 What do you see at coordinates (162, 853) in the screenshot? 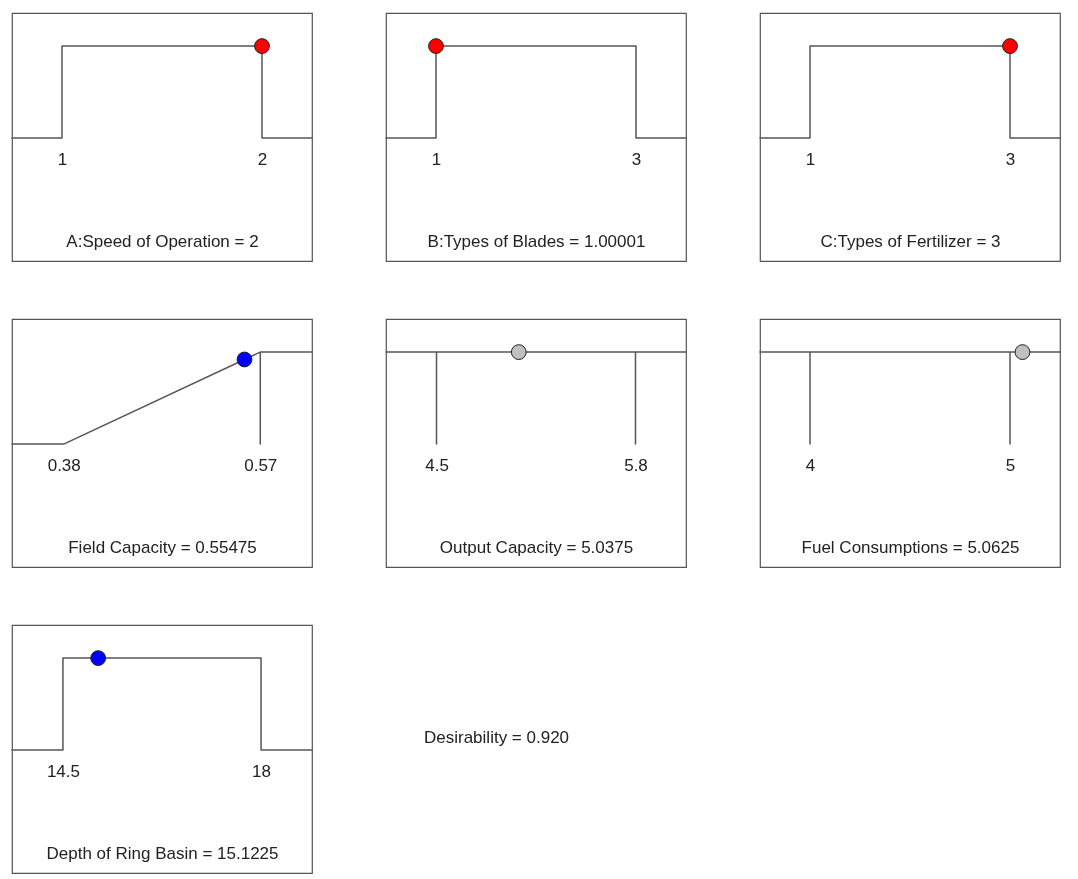
I see `x-axis-title: Depth of Ring Basin = 15.1225` at bounding box center [162, 853].